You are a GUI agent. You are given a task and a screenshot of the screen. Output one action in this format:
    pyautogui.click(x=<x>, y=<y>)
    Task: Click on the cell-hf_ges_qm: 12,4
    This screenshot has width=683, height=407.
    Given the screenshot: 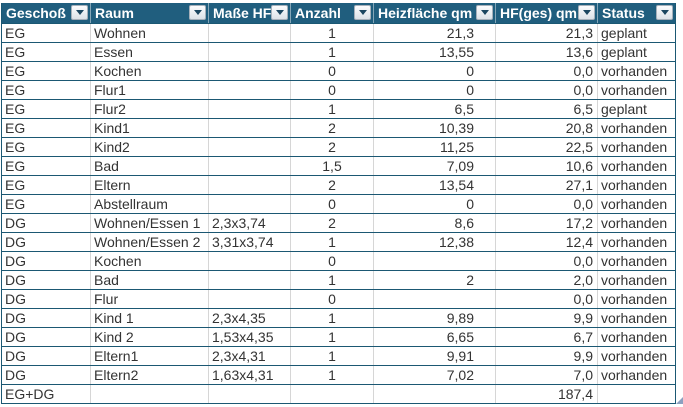 What is the action you would take?
    pyautogui.click(x=547, y=242)
    